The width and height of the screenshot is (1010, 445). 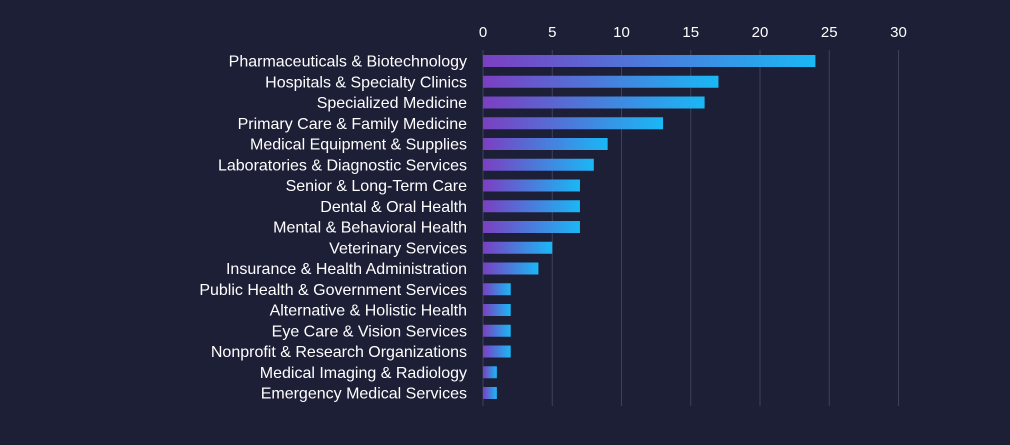 What do you see at coordinates (348, 62) in the screenshot?
I see `category-label: Pharmaceuticals & Biotechnology` at bounding box center [348, 62].